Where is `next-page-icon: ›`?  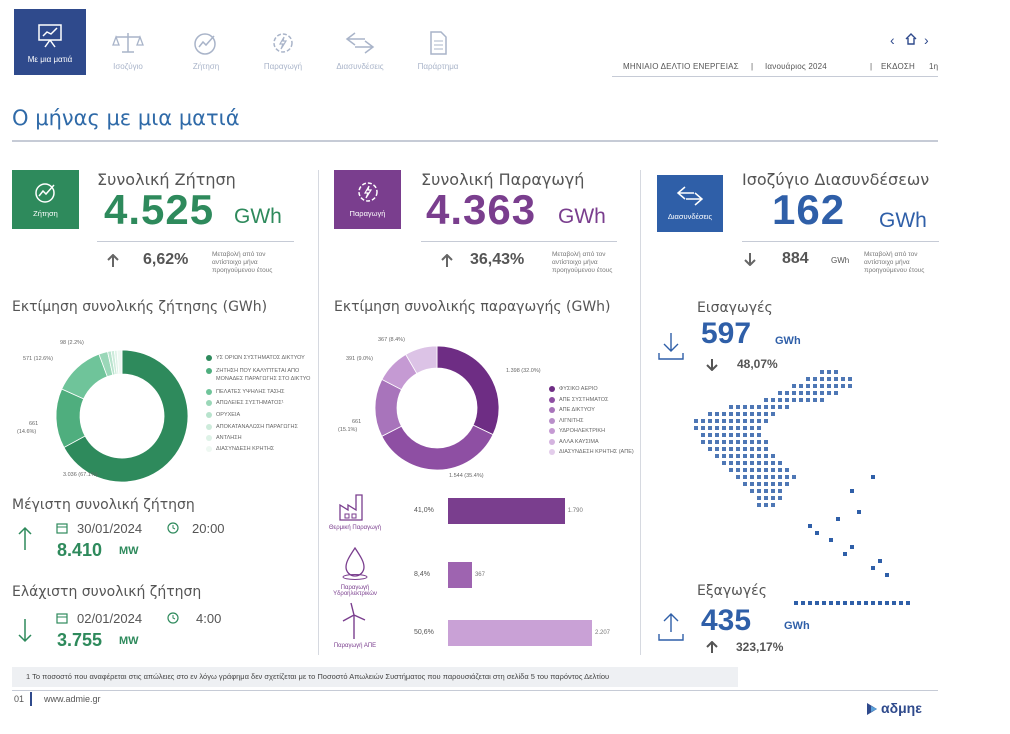
next-page-icon: › is located at coordinates (926, 40).